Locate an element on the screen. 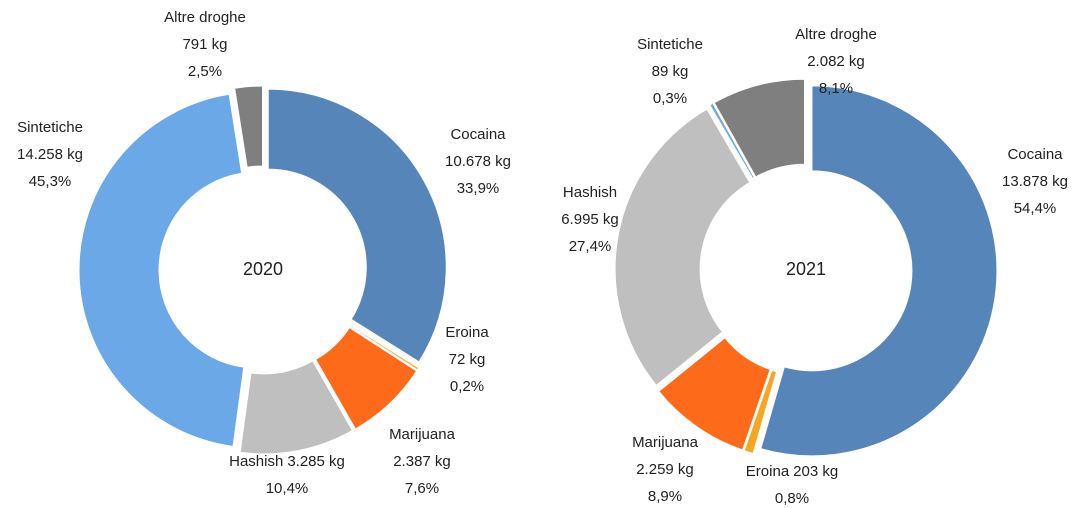  label-line: 72 kg is located at coordinates (467, 359).